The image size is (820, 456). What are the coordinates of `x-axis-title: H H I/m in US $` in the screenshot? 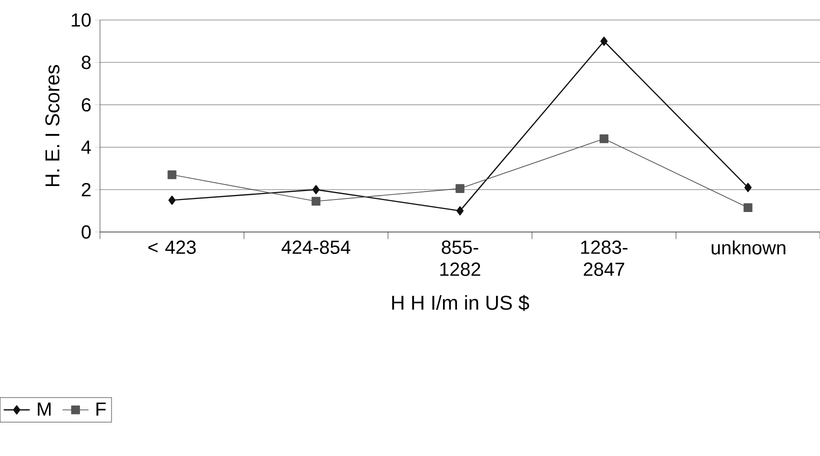 It's located at (461, 303).